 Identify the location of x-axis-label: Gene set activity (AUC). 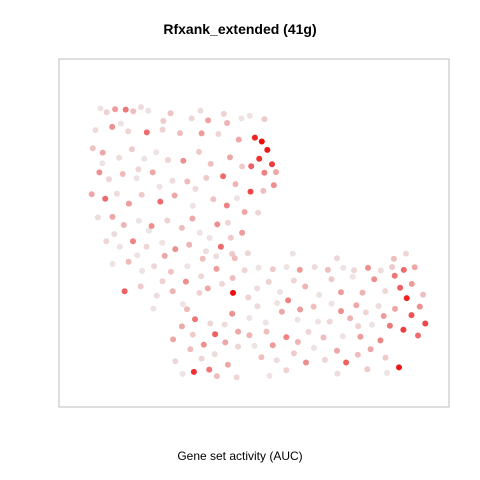
(240, 456).